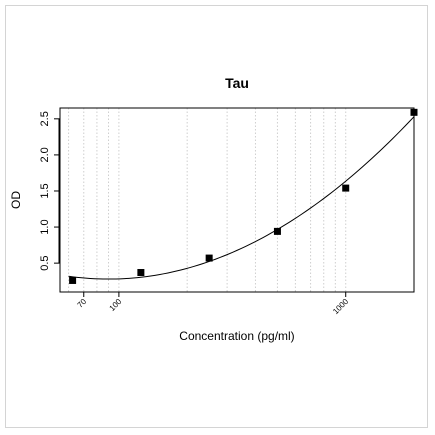 The width and height of the screenshot is (435, 435). What do you see at coordinates (45, 190) in the screenshot?
I see `y-tick-label: 1.5` at bounding box center [45, 190].